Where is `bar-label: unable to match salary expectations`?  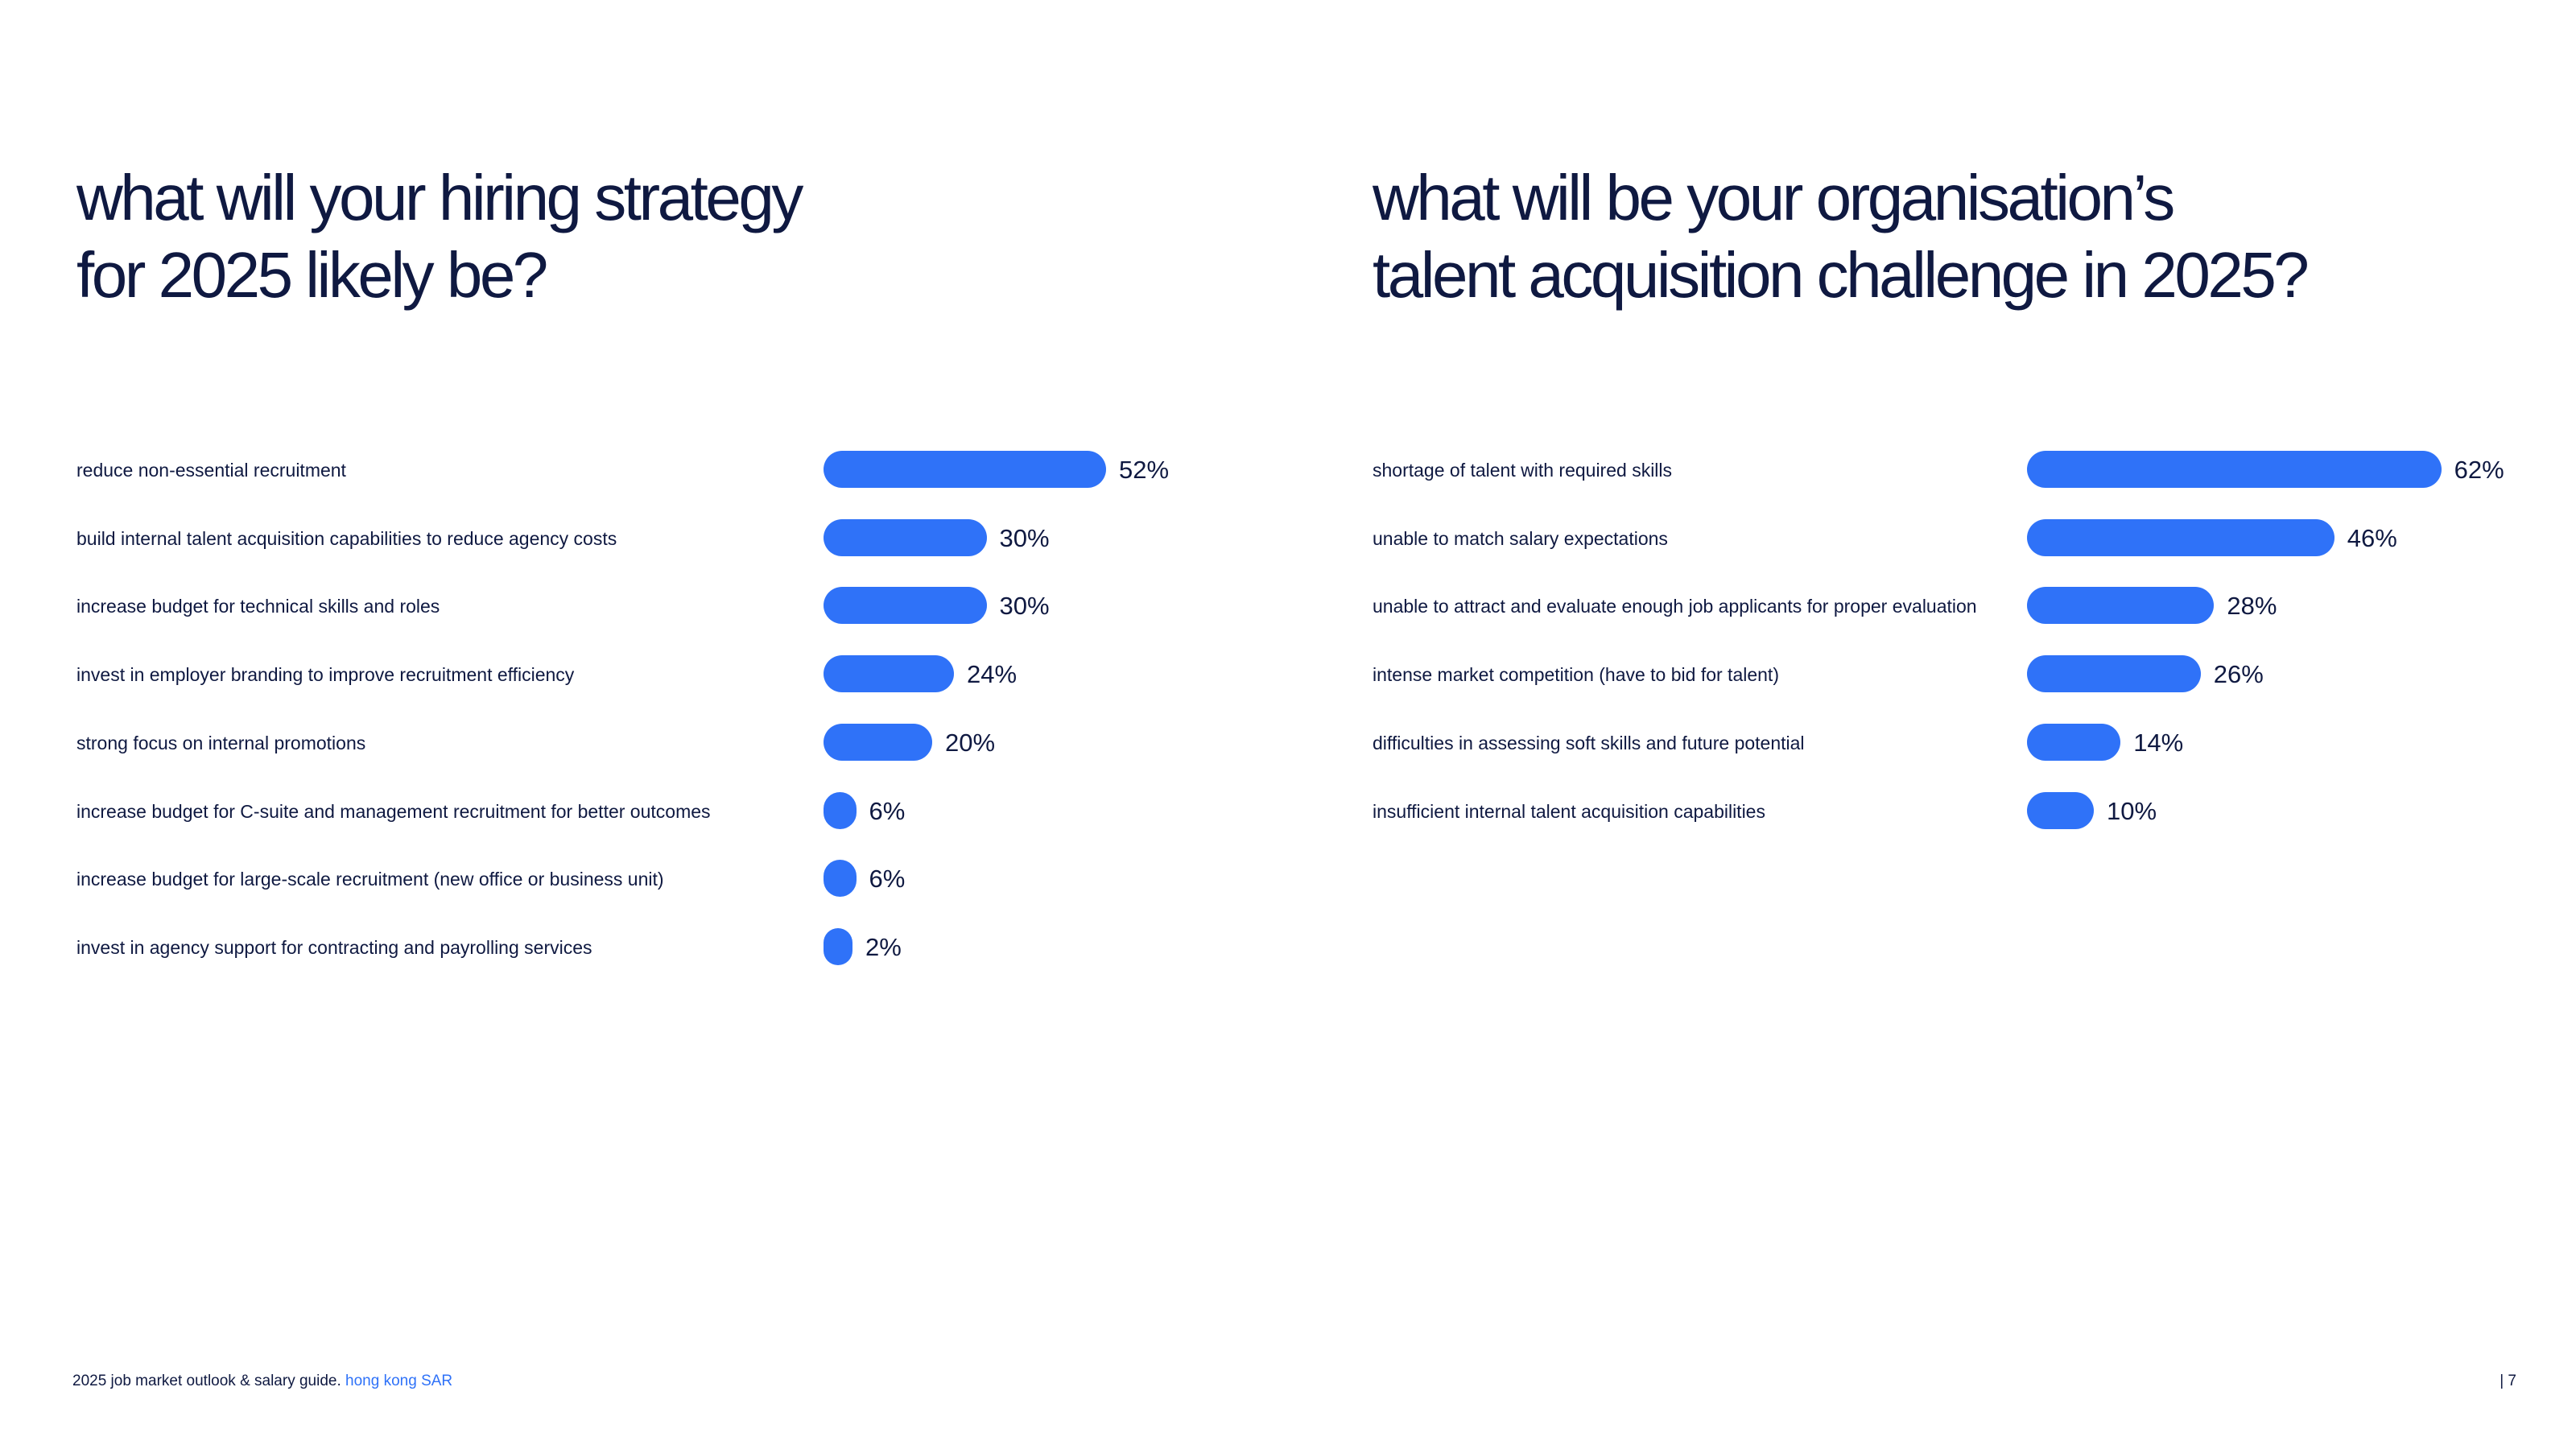
bar-label: unable to match salary expectations is located at coordinates (1520, 538).